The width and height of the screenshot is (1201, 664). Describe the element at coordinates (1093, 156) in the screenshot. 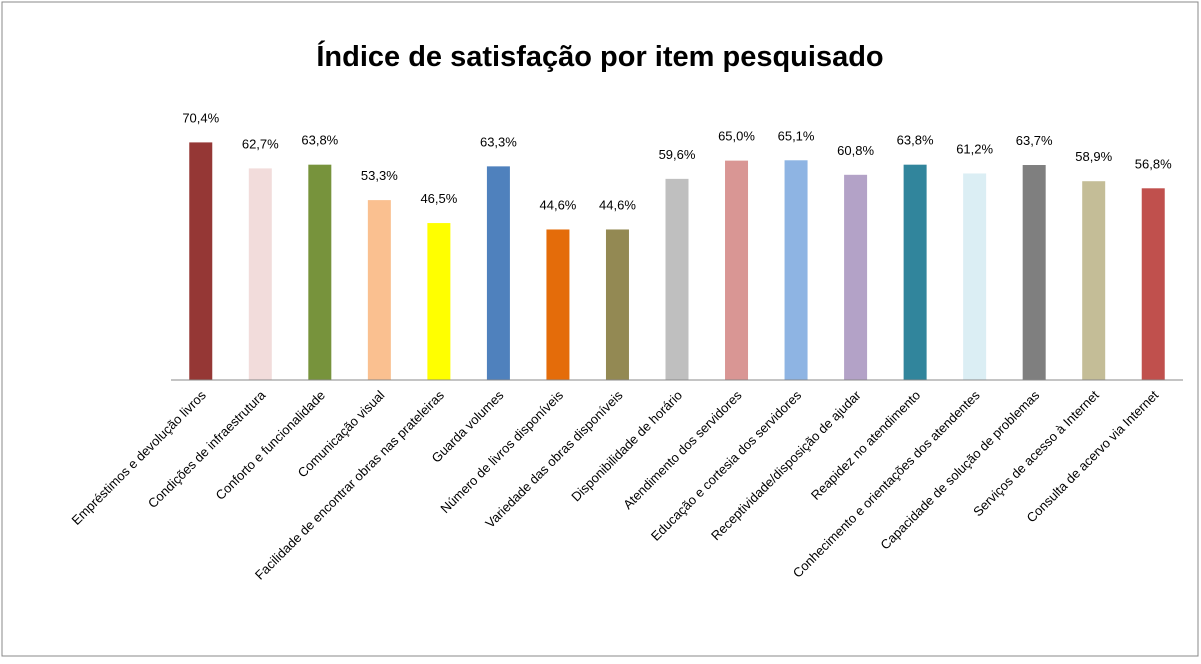

I see `data-label: 58,9%` at that location.